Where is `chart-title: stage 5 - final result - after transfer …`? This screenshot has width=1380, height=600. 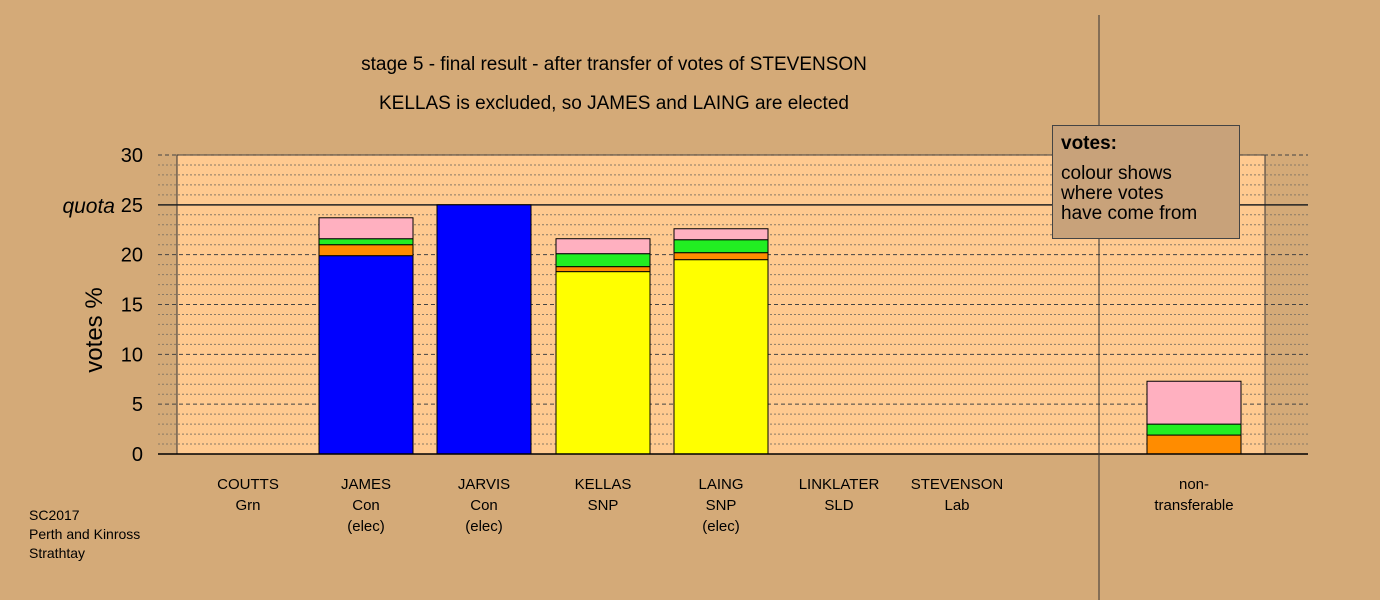
chart-title: stage 5 - final result - after transfer … is located at coordinates (614, 64).